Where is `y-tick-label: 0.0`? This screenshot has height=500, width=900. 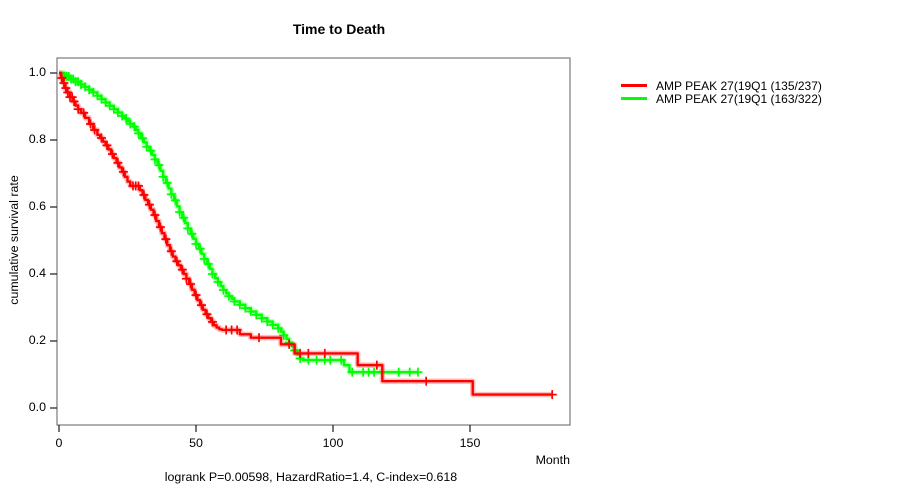 y-tick-label: 0.0 is located at coordinates (37, 407).